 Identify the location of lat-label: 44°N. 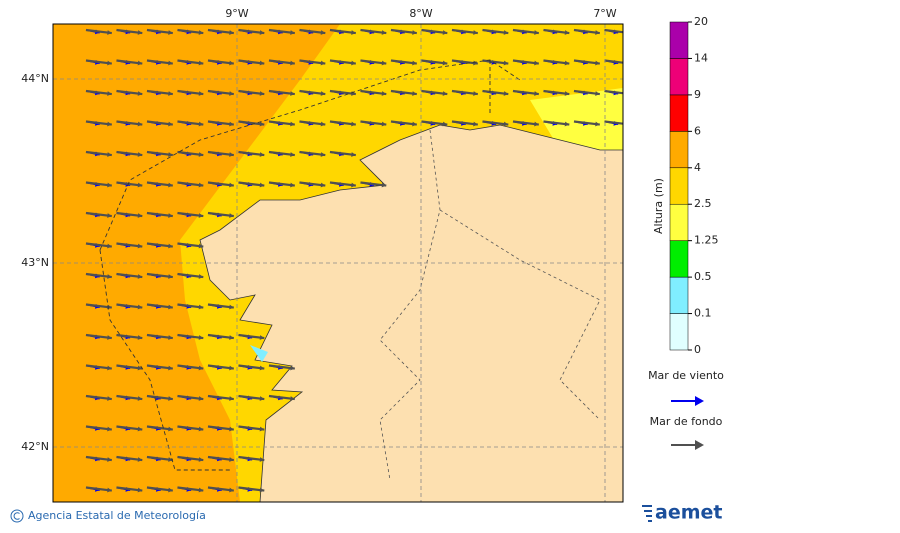
(35, 78).